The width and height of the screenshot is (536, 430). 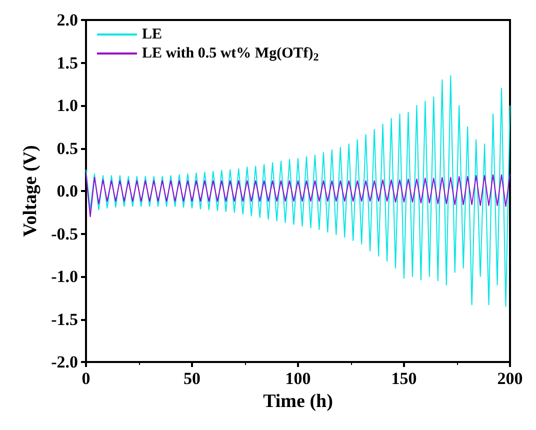 What do you see at coordinates (510, 378) in the screenshot?
I see `x-tick-label: 200` at bounding box center [510, 378].